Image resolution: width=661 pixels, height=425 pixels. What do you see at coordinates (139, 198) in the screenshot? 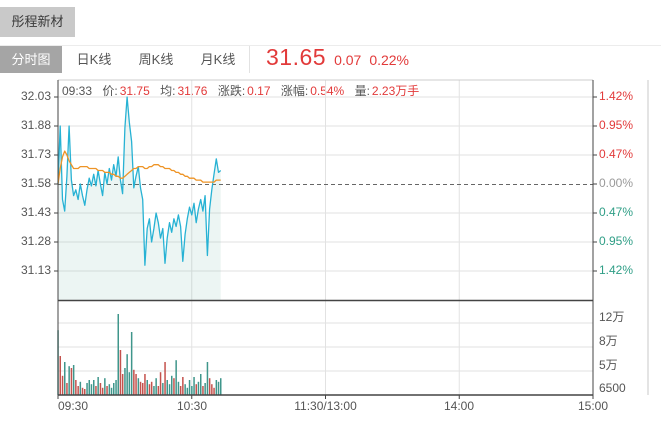
I see `price-area-fill` at bounding box center [139, 198].